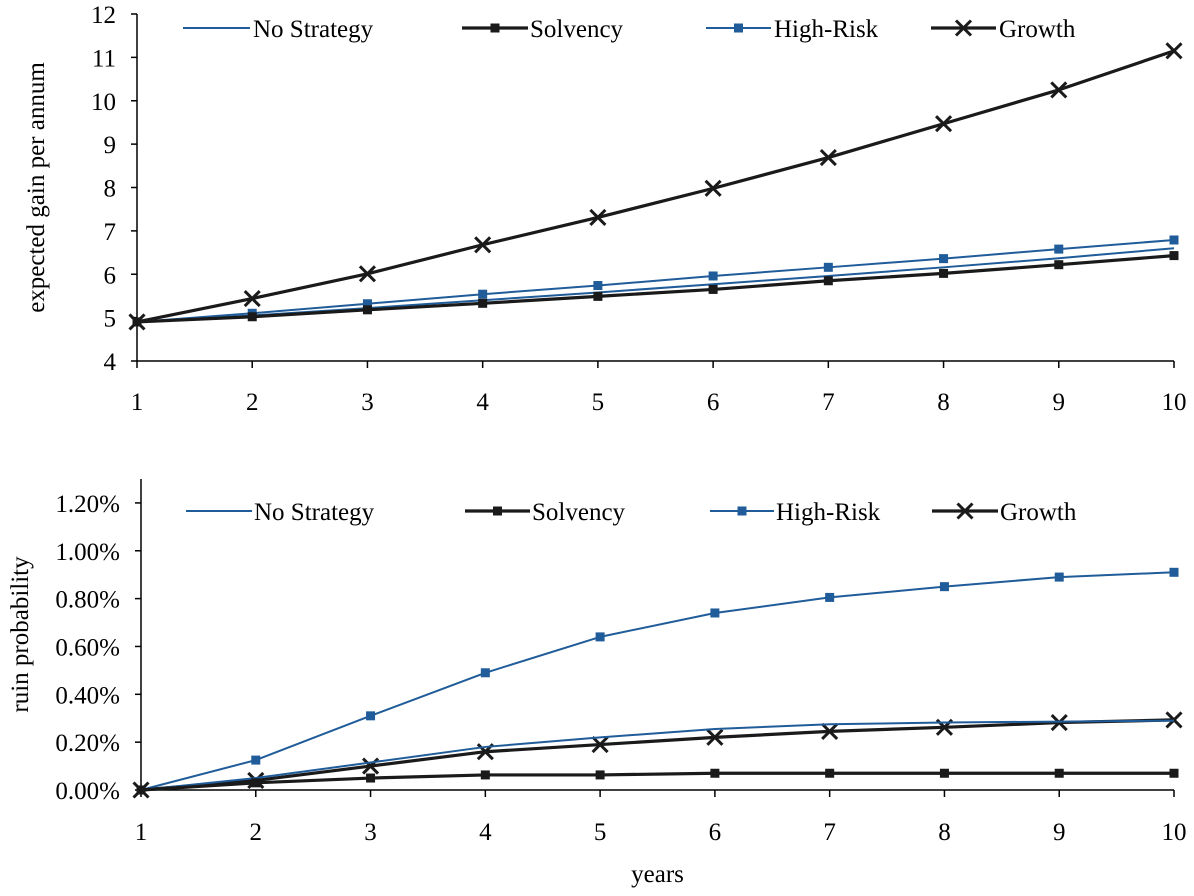  Describe the element at coordinates (87, 552) in the screenshot. I see `y-tick-label: 1.00%` at that location.